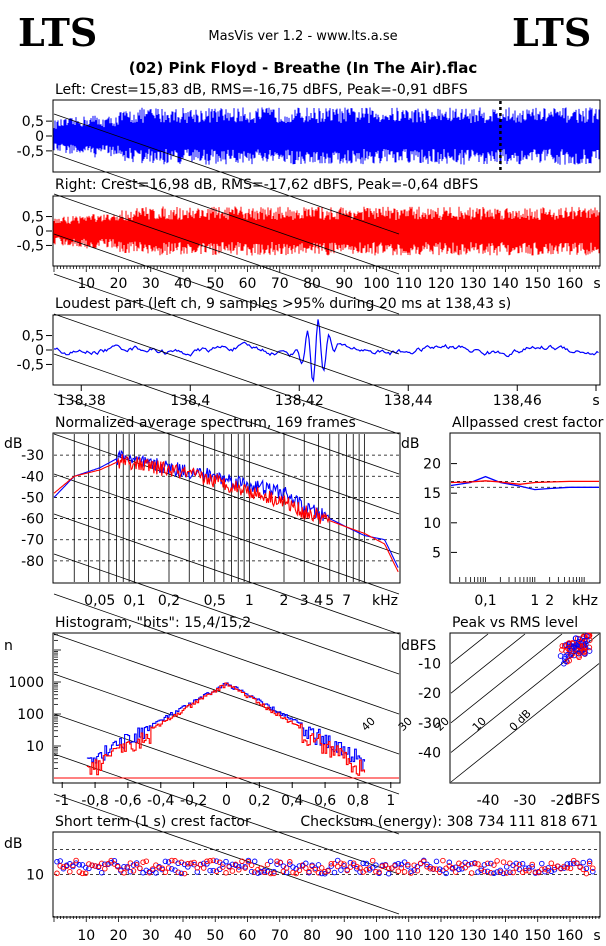 The image size is (606, 946). I want to click on loudest-part-ytick-label: 0,5, so click(33, 337).